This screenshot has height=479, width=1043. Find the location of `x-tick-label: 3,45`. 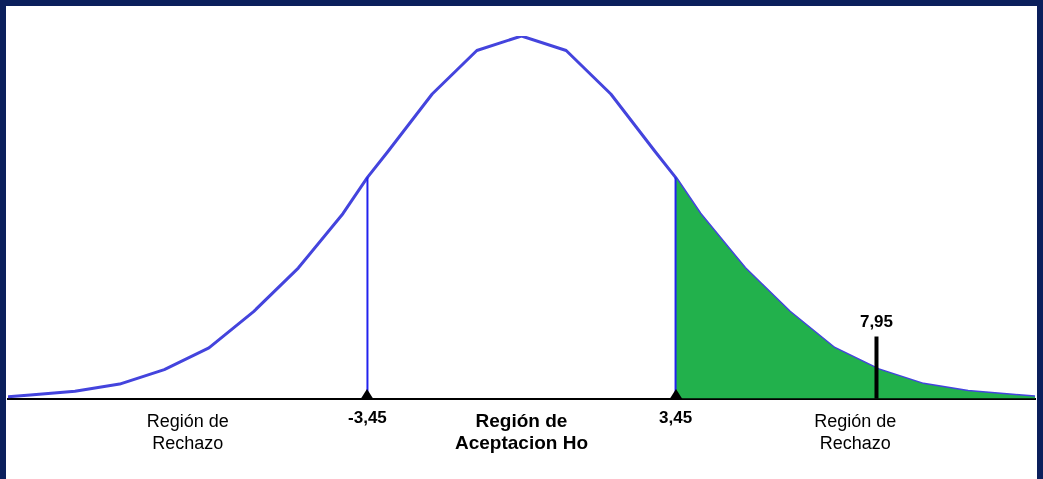

x-tick-label: 3,45 is located at coordinates (676, 418).